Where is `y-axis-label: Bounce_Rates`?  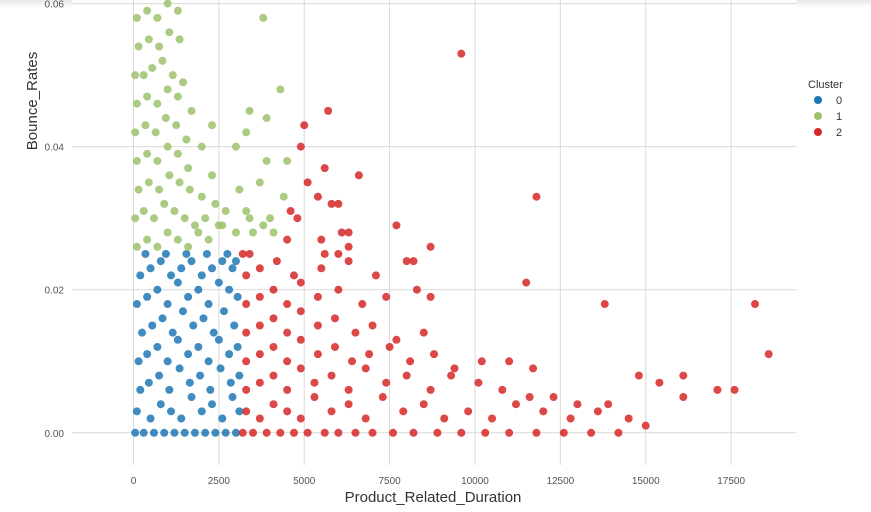 y-axis-label: Bounce_Rates is located at coordinates (32, 101).